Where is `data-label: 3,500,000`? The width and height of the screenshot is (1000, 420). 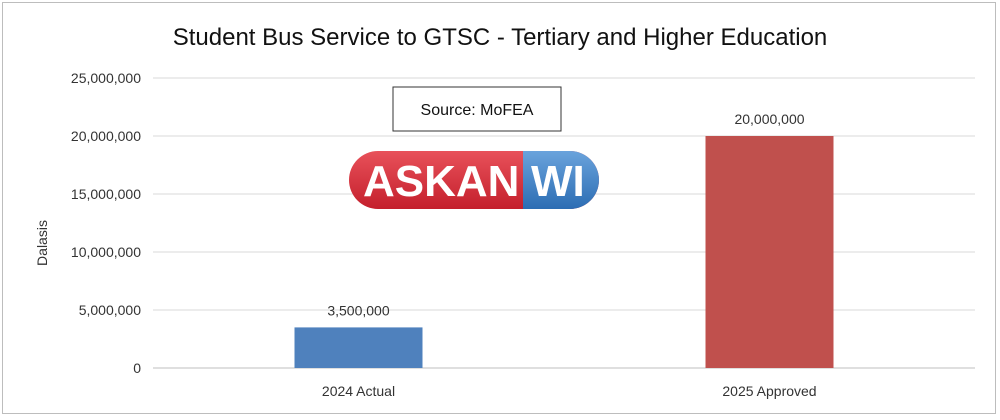 data-label: 3,500,000 is located at coordinates (358, 310).